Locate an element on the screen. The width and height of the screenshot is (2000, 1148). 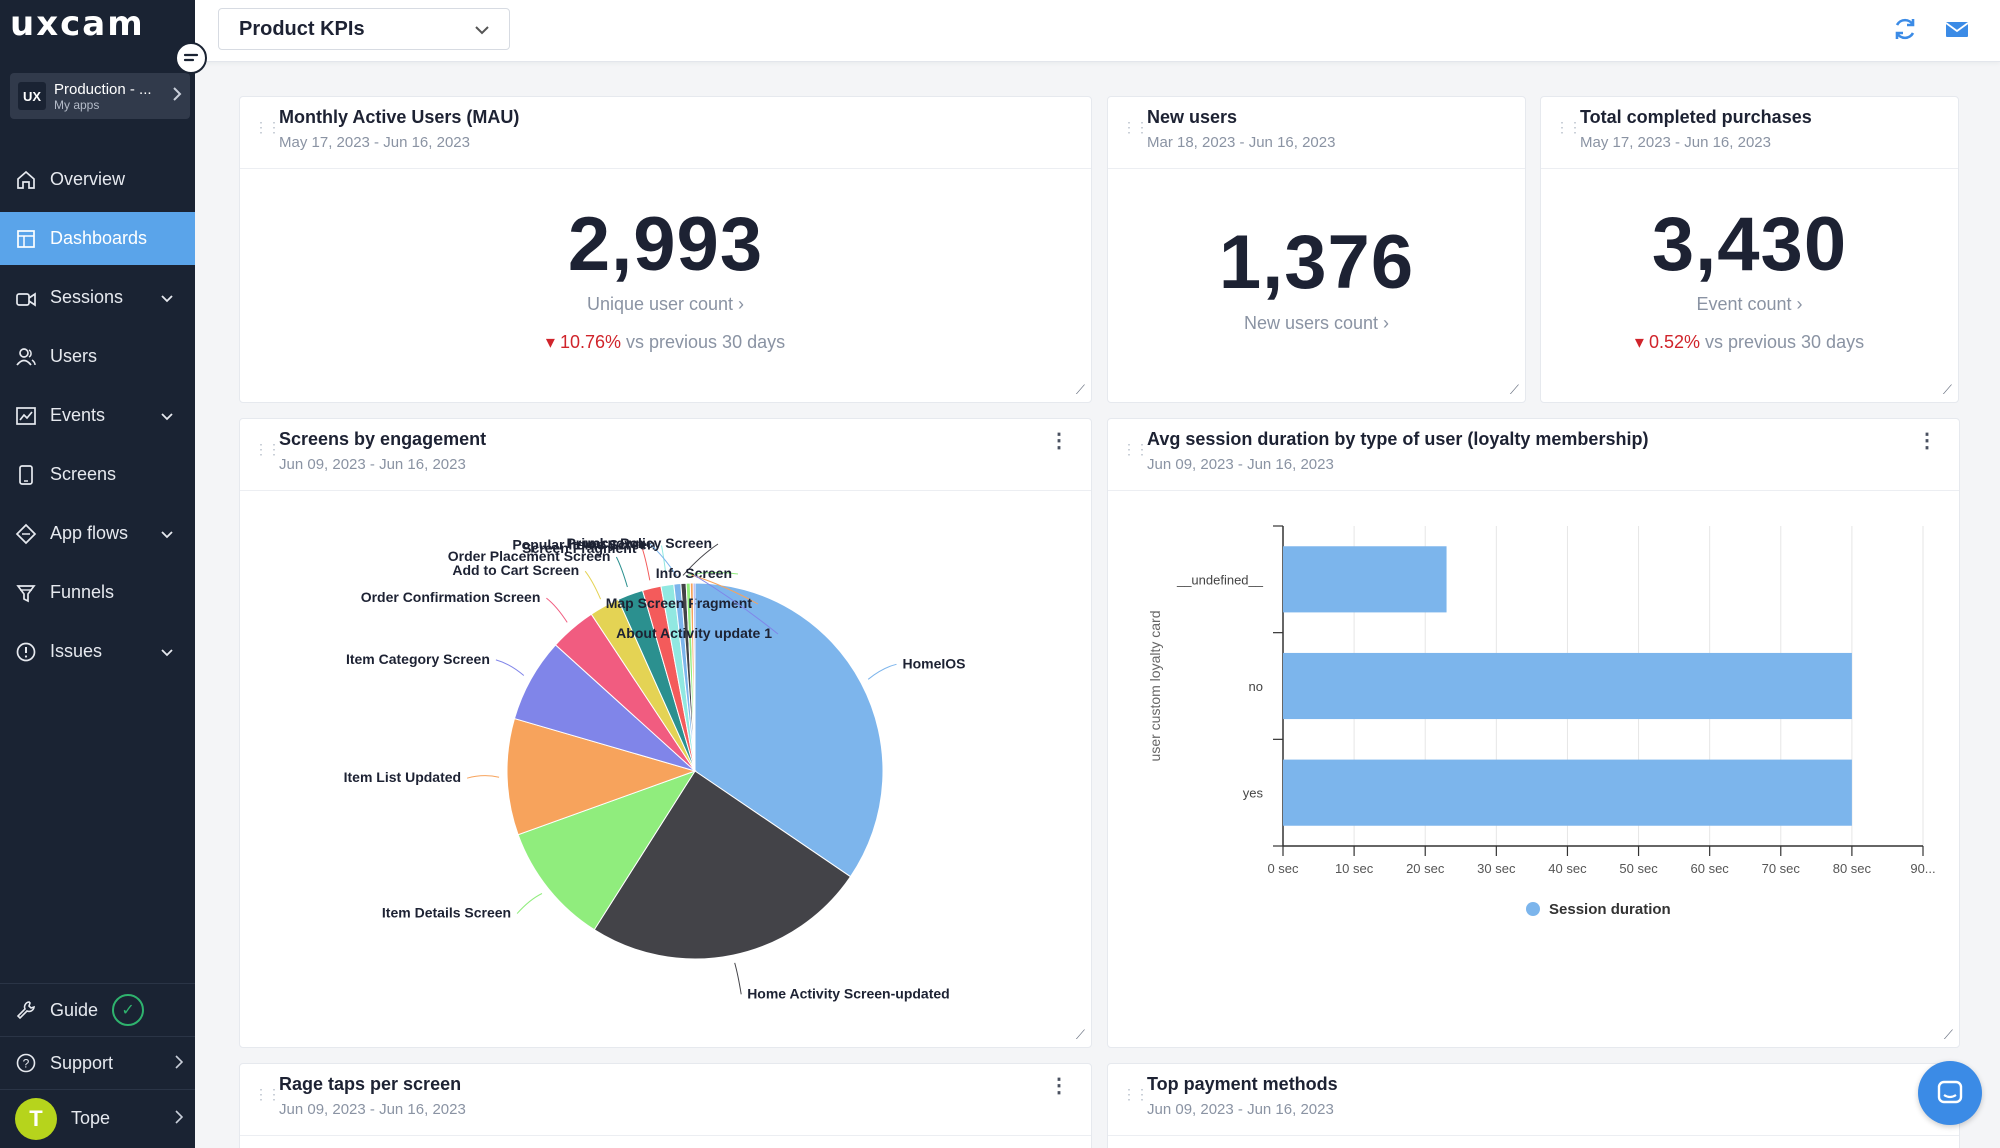
pie-label: HomeIOS is located at coordinates (934, 663).